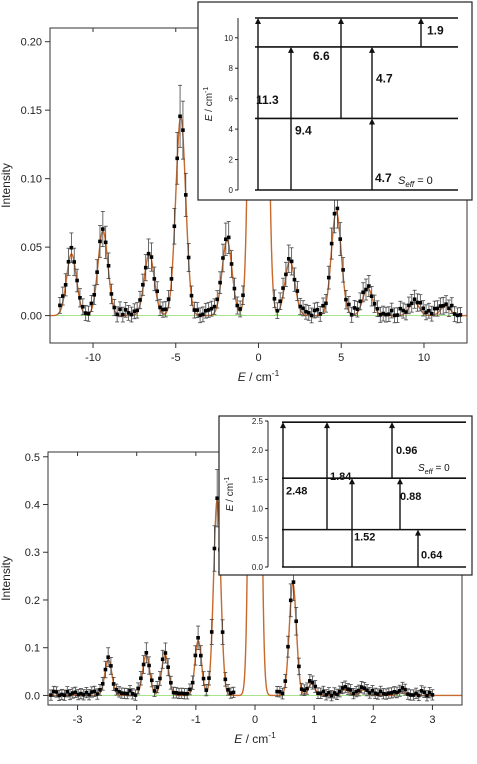 The height and width of the screenshot is (764, 477). What do you see at coordinates (32, 458) in the screenshot?
I see `y-tick-label: 0.5` at bounding box center [32, 458].